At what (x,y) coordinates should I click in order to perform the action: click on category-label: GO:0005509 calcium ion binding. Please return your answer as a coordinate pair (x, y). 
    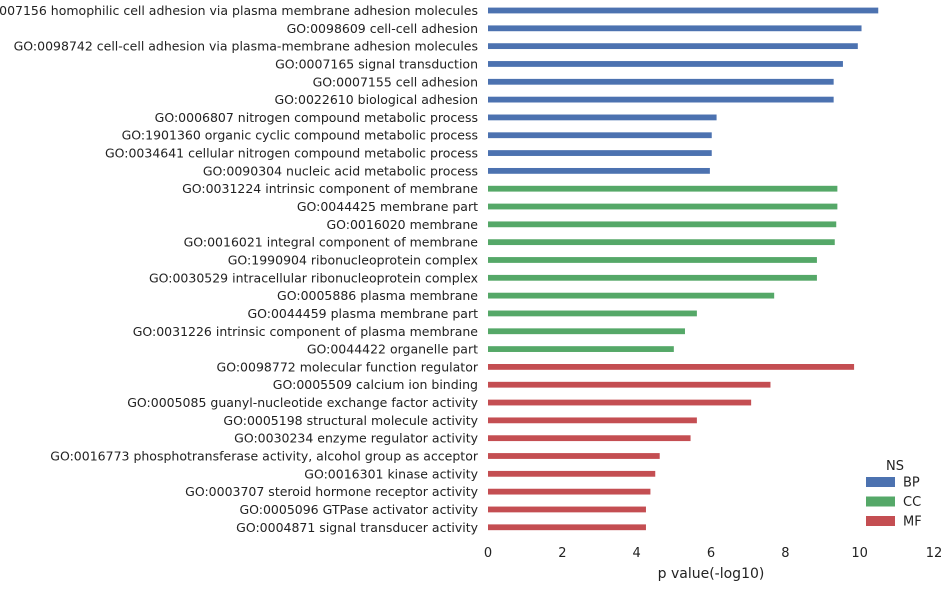
    Looking at the image, I should click on (375, 384).